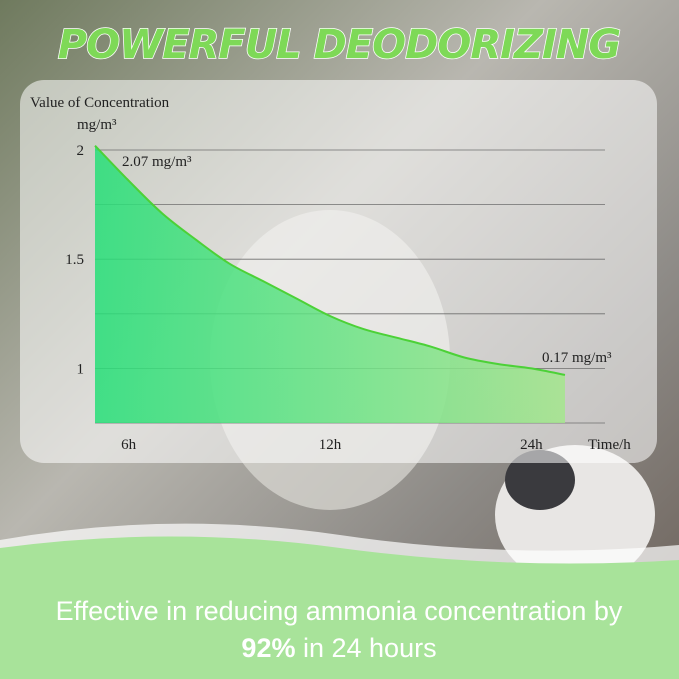  I want to click on annotation: 2.07 mg/m³, so click(157, 162).